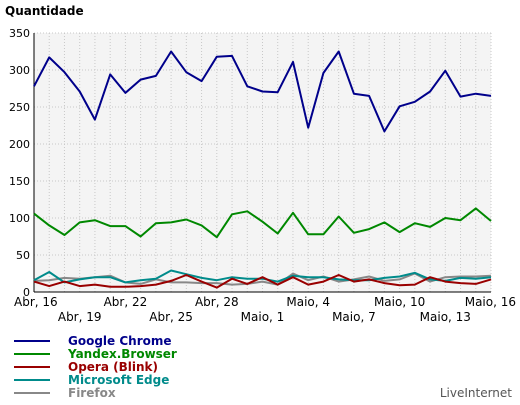  I want to click on y-tick-label: 300, so click(19, 70).